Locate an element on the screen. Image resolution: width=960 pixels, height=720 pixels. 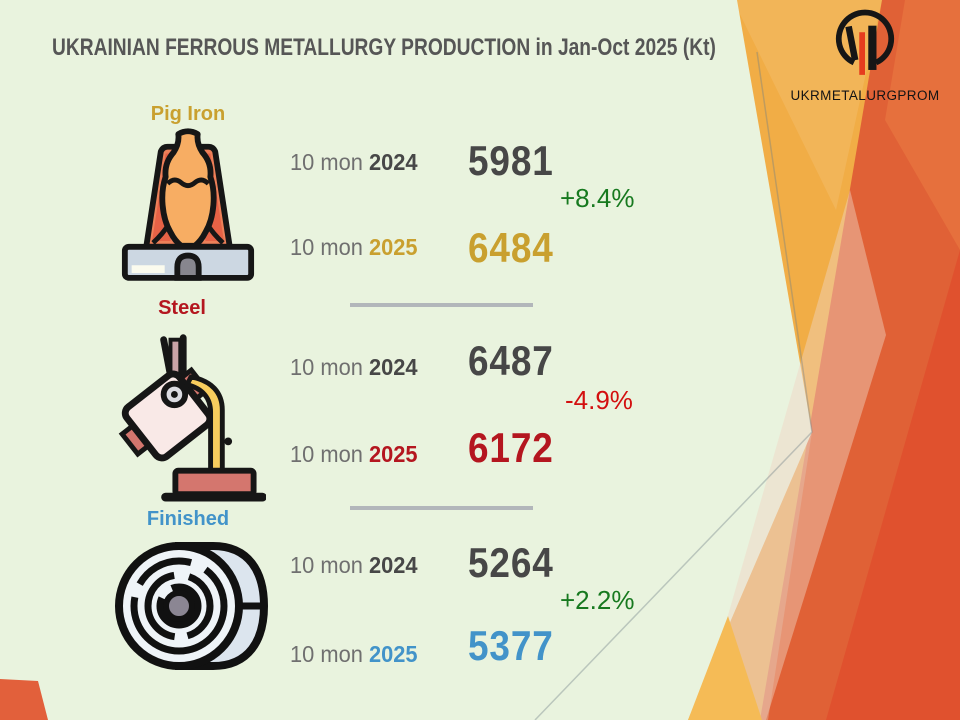
change-percent: +2.2% is located at coordinates (597, 600).